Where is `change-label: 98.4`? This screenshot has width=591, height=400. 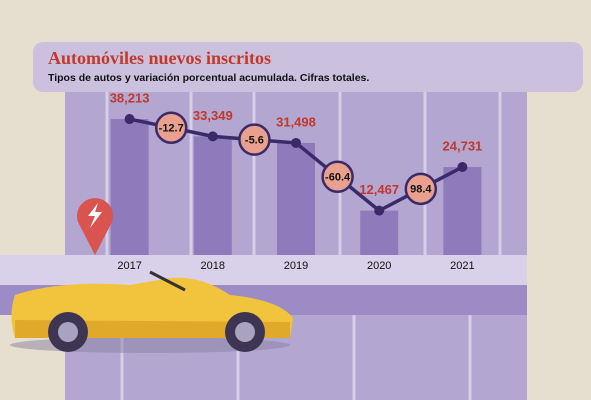 change-label: 98.4 is located at coordinates (421, 190).